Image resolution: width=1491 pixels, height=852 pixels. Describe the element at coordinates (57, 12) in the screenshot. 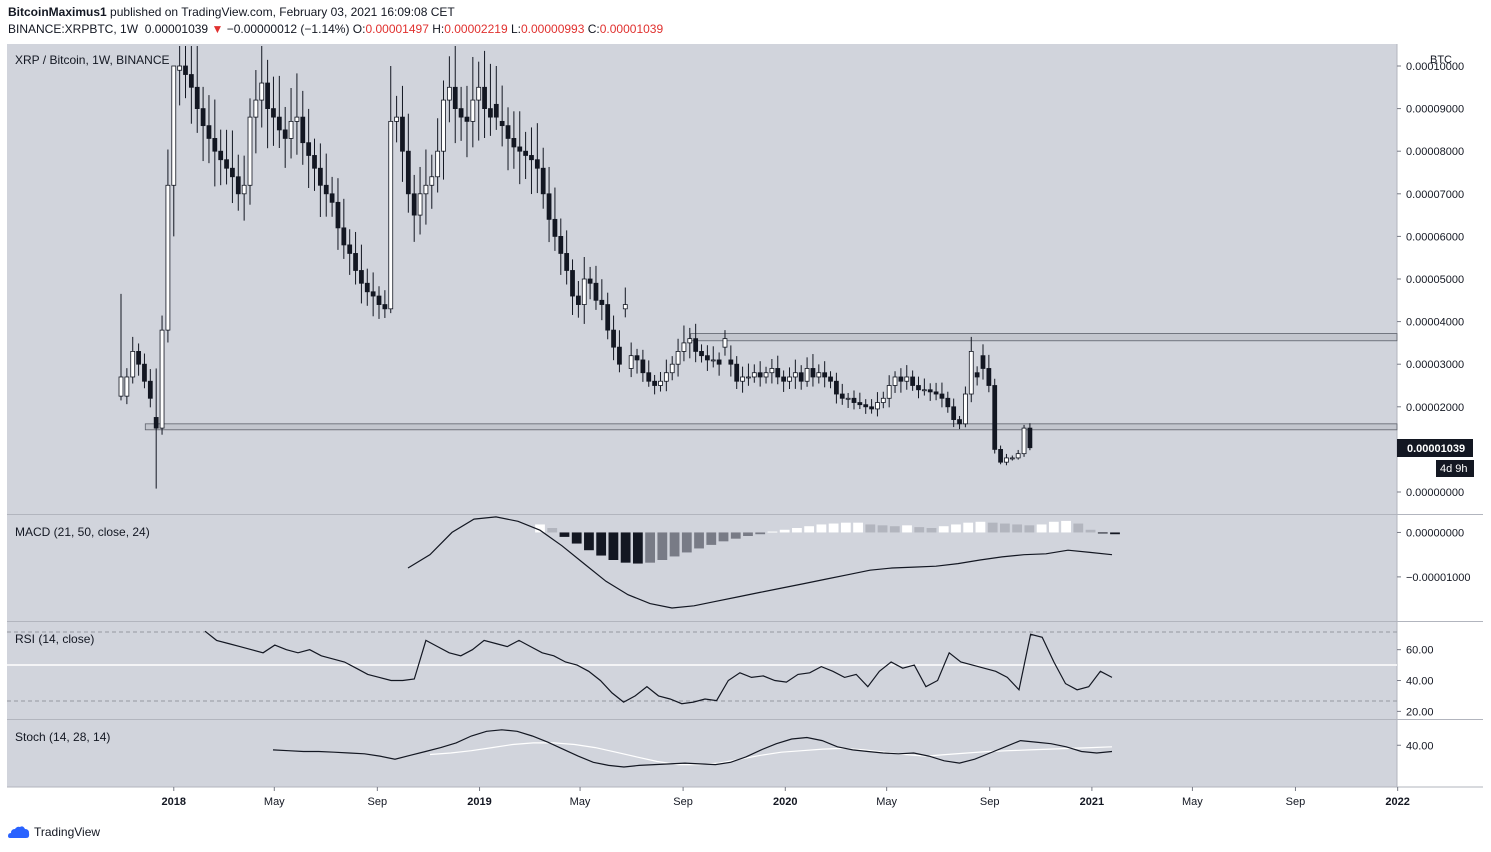

I see `author-name: BitcoinMaximus1` at that location.